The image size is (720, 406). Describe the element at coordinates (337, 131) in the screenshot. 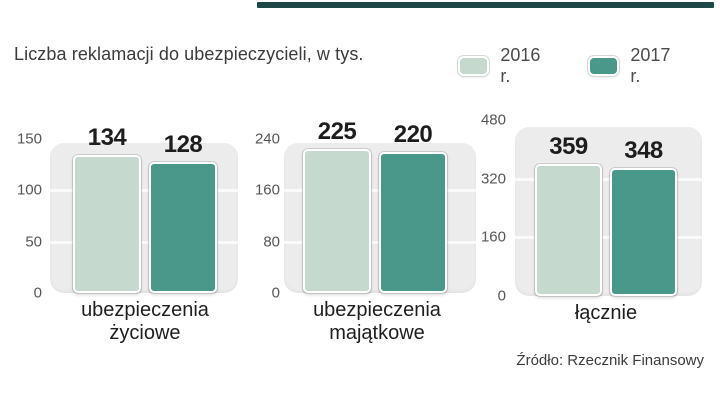

I see `bar-value-label: 225` at that location.